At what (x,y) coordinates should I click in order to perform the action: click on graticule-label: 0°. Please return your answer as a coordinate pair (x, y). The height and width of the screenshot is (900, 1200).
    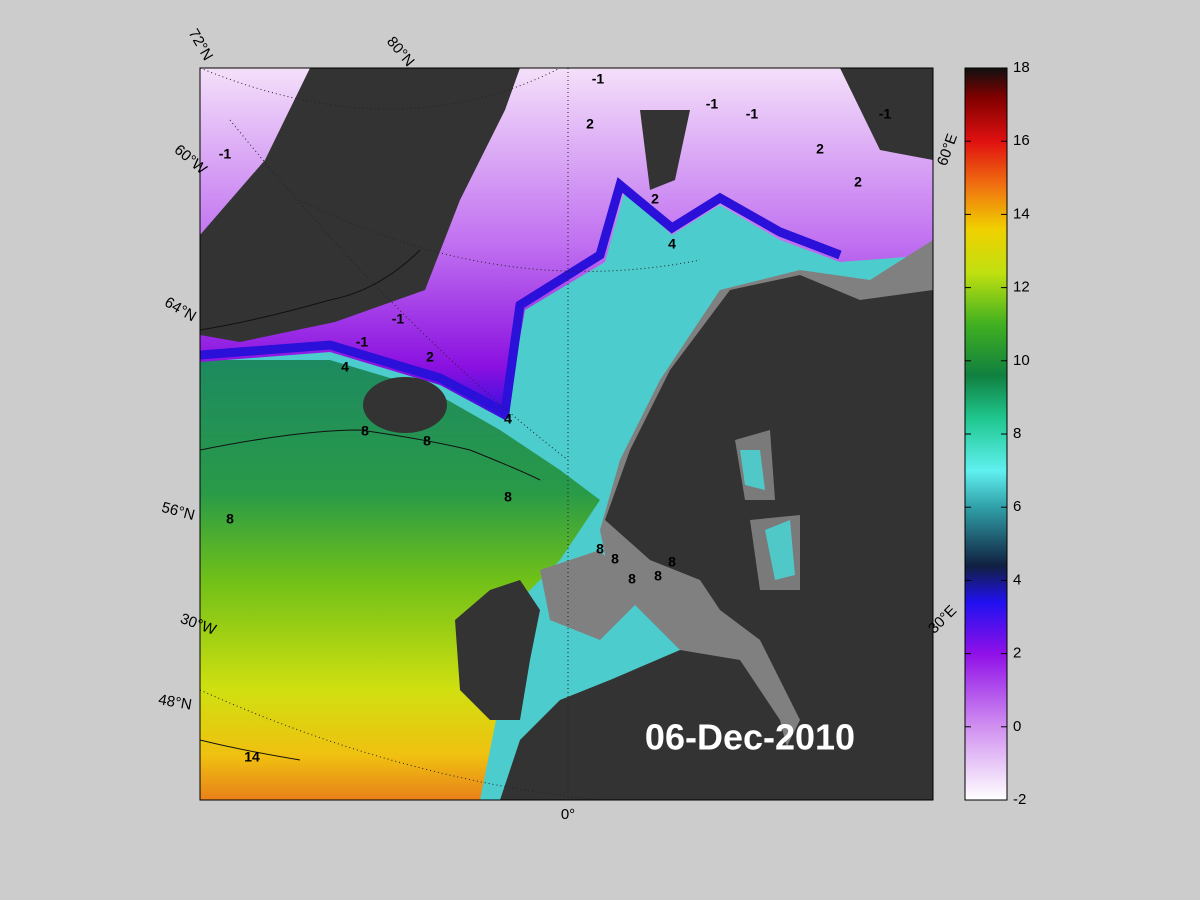
    Looking at the image, I should click on (568, 814).